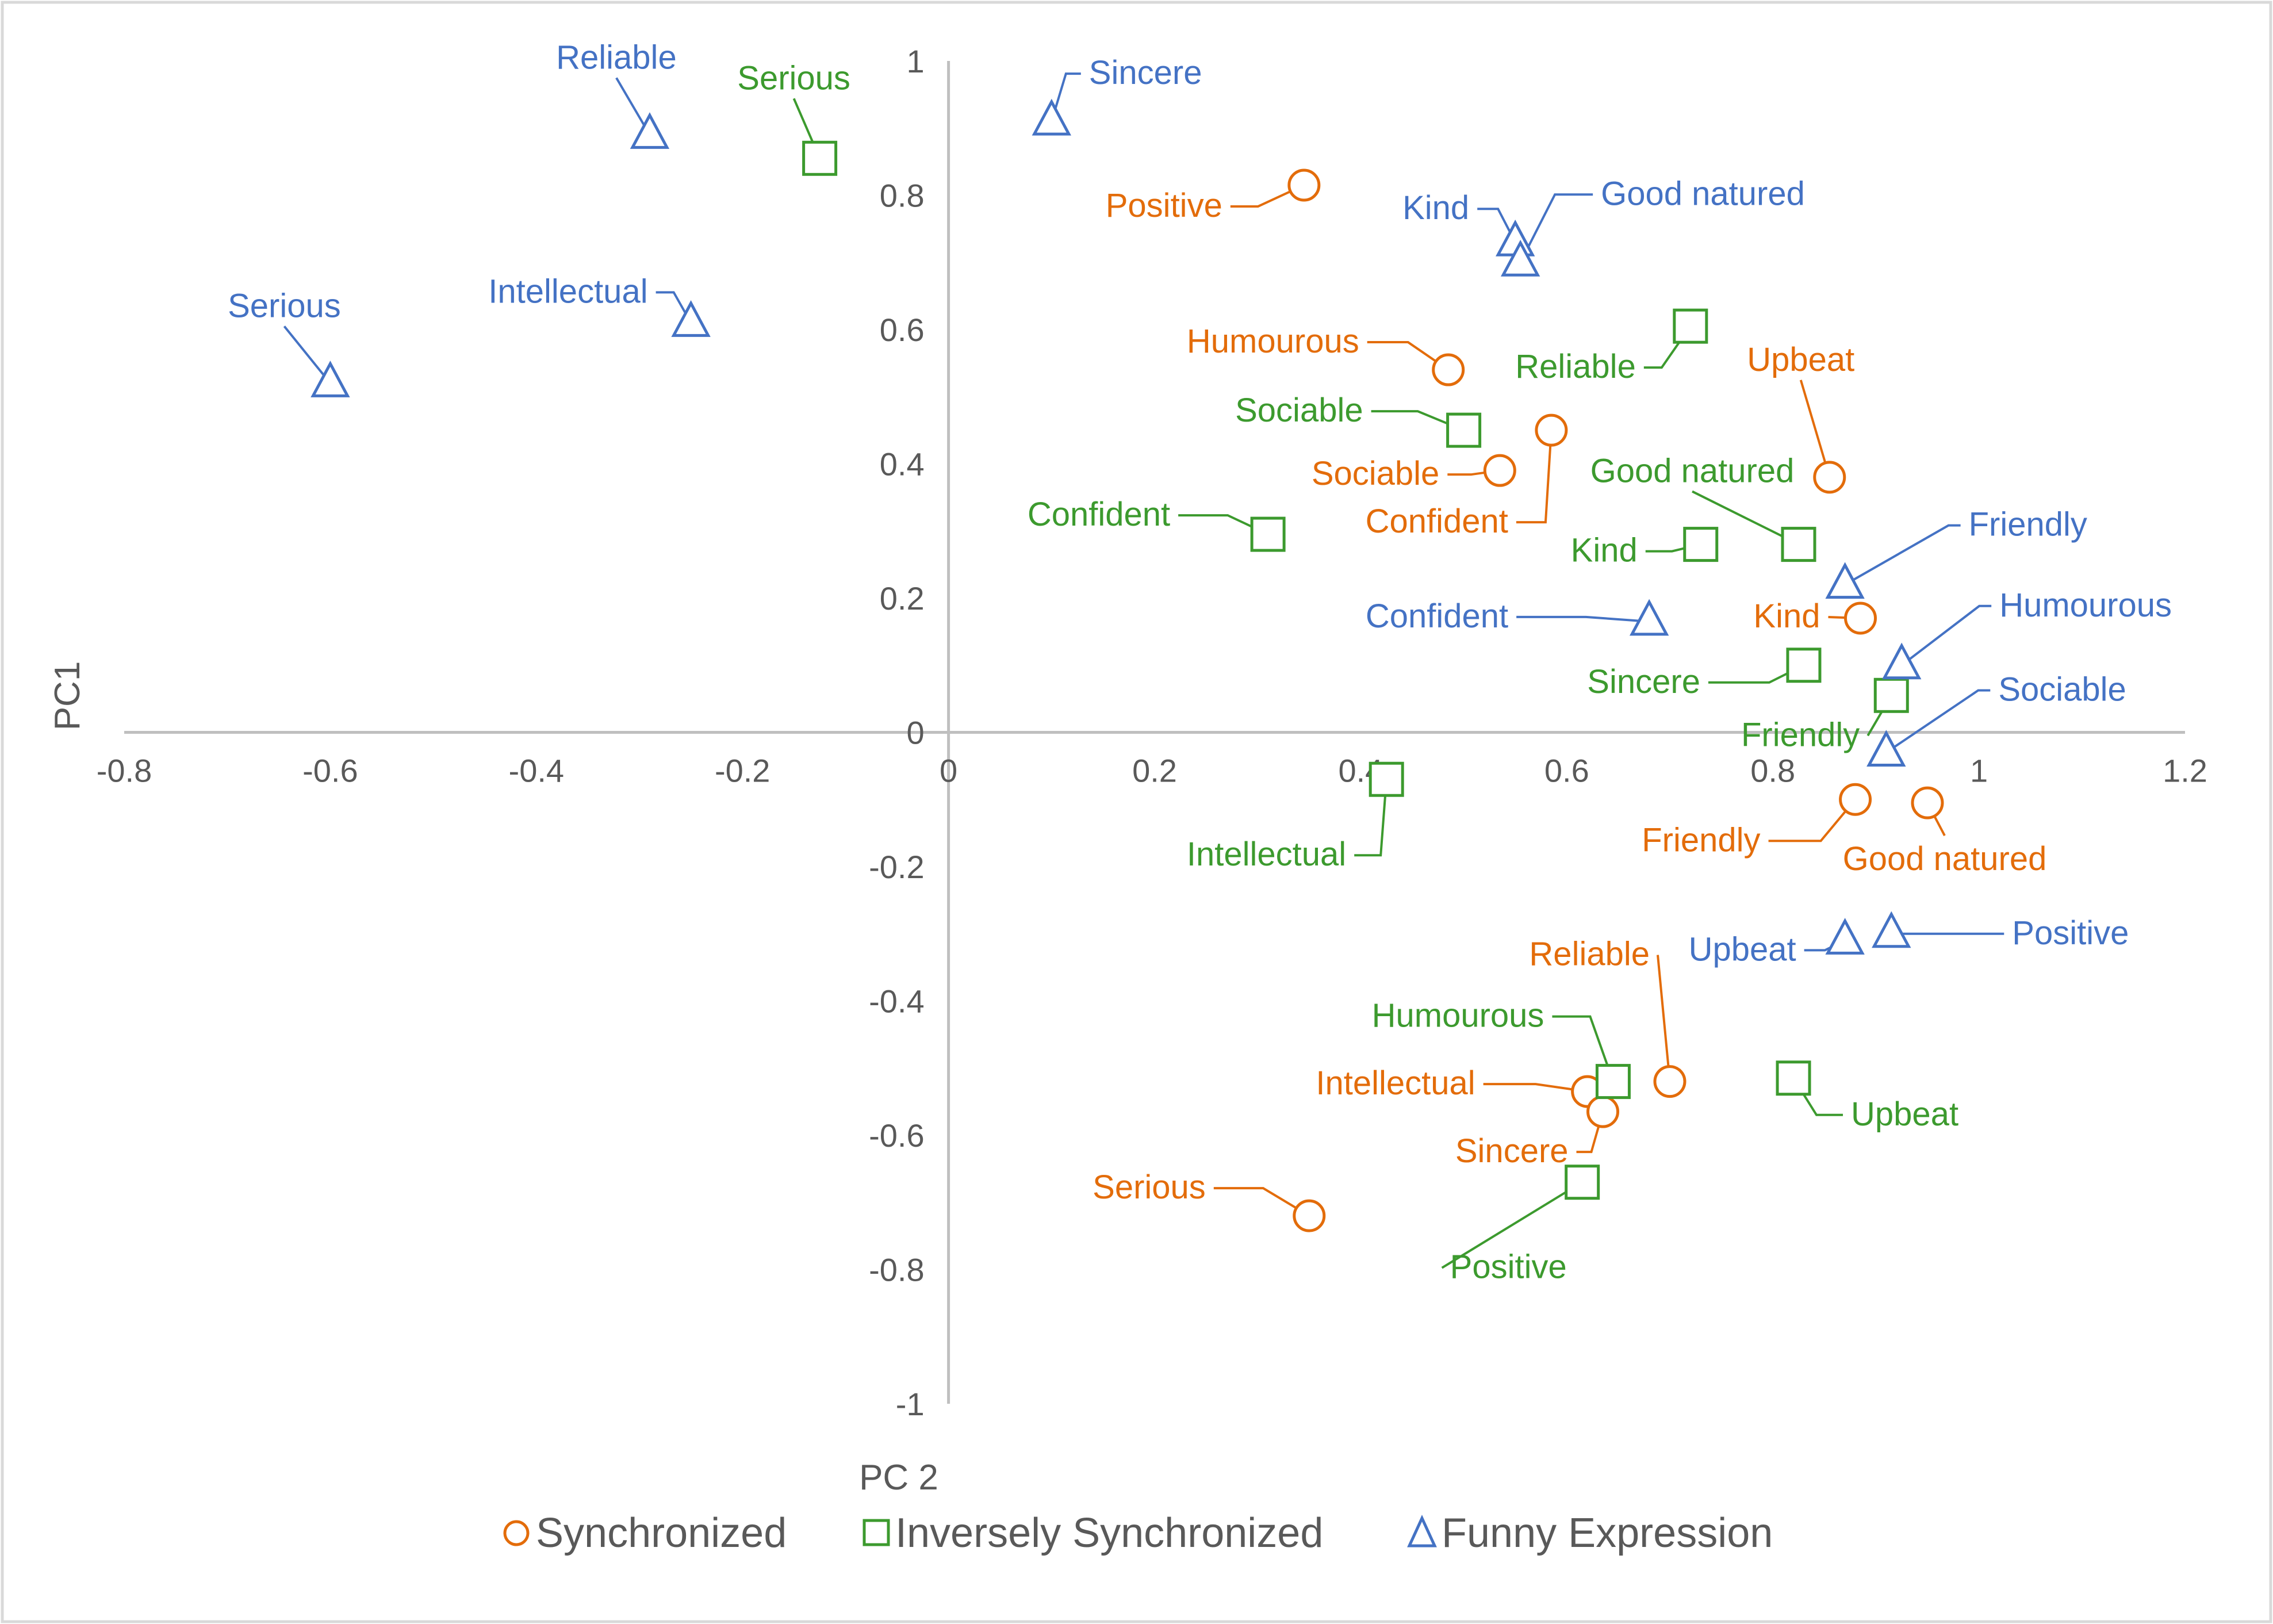 The height and width of the screenshot is (1624, 2273). Describe the element at coordinates (567, 292) in the screenshot. I see `funny-expression-intellectual-label: Intellectual` at that location.